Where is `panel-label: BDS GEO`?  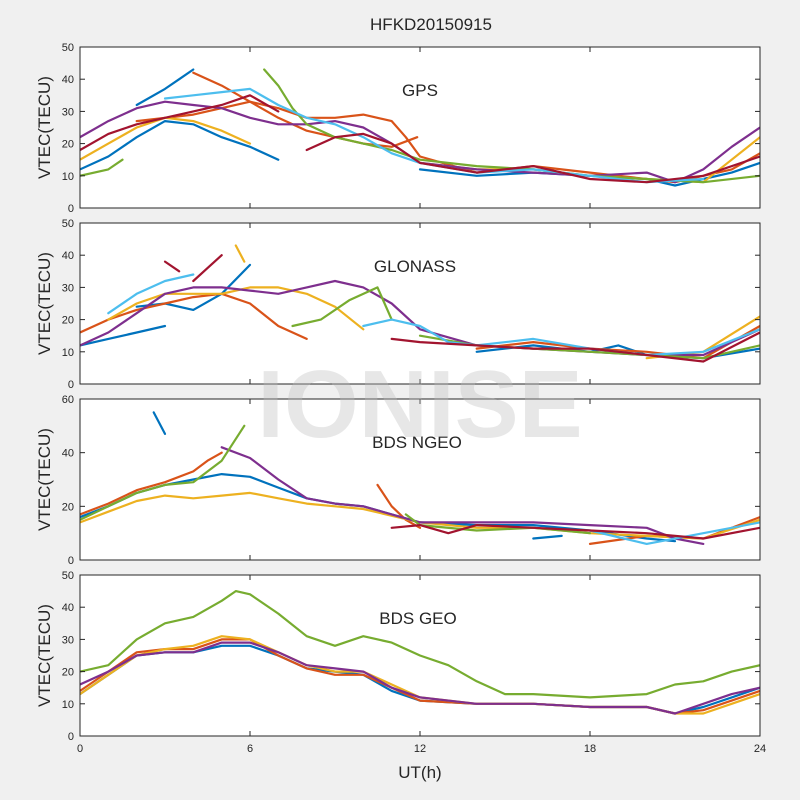 panel-label: BDS GEO is located at coordinates (417, 618).